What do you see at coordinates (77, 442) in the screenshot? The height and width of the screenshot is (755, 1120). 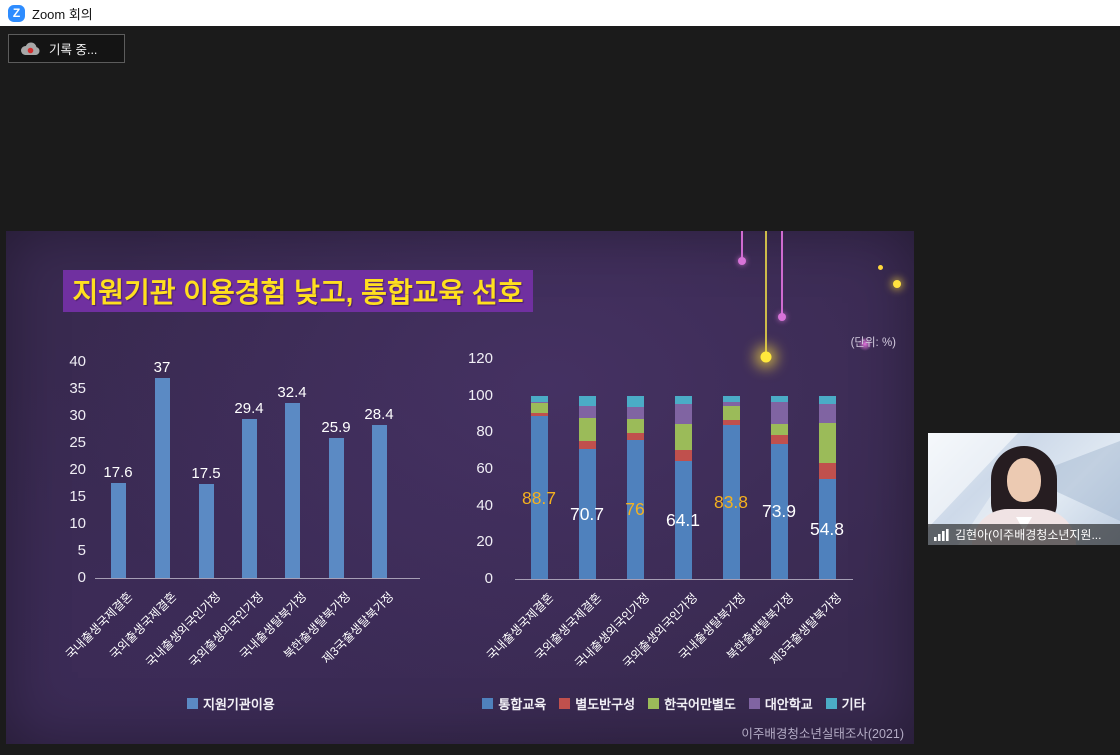 I see `y-axis-tick-label: 25` at bounding box center [77, 442].